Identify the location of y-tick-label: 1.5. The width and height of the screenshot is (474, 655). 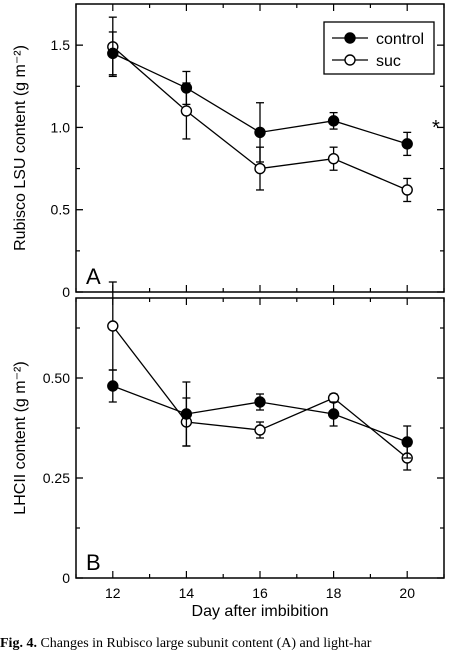
(61, 45).